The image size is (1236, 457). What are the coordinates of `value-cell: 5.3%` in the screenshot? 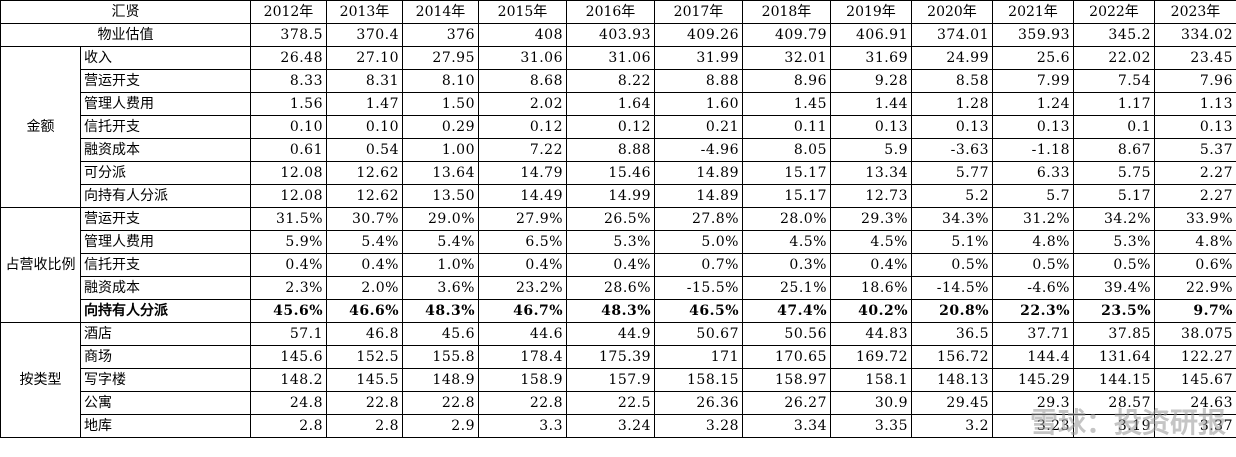 It's located at (610, 242).